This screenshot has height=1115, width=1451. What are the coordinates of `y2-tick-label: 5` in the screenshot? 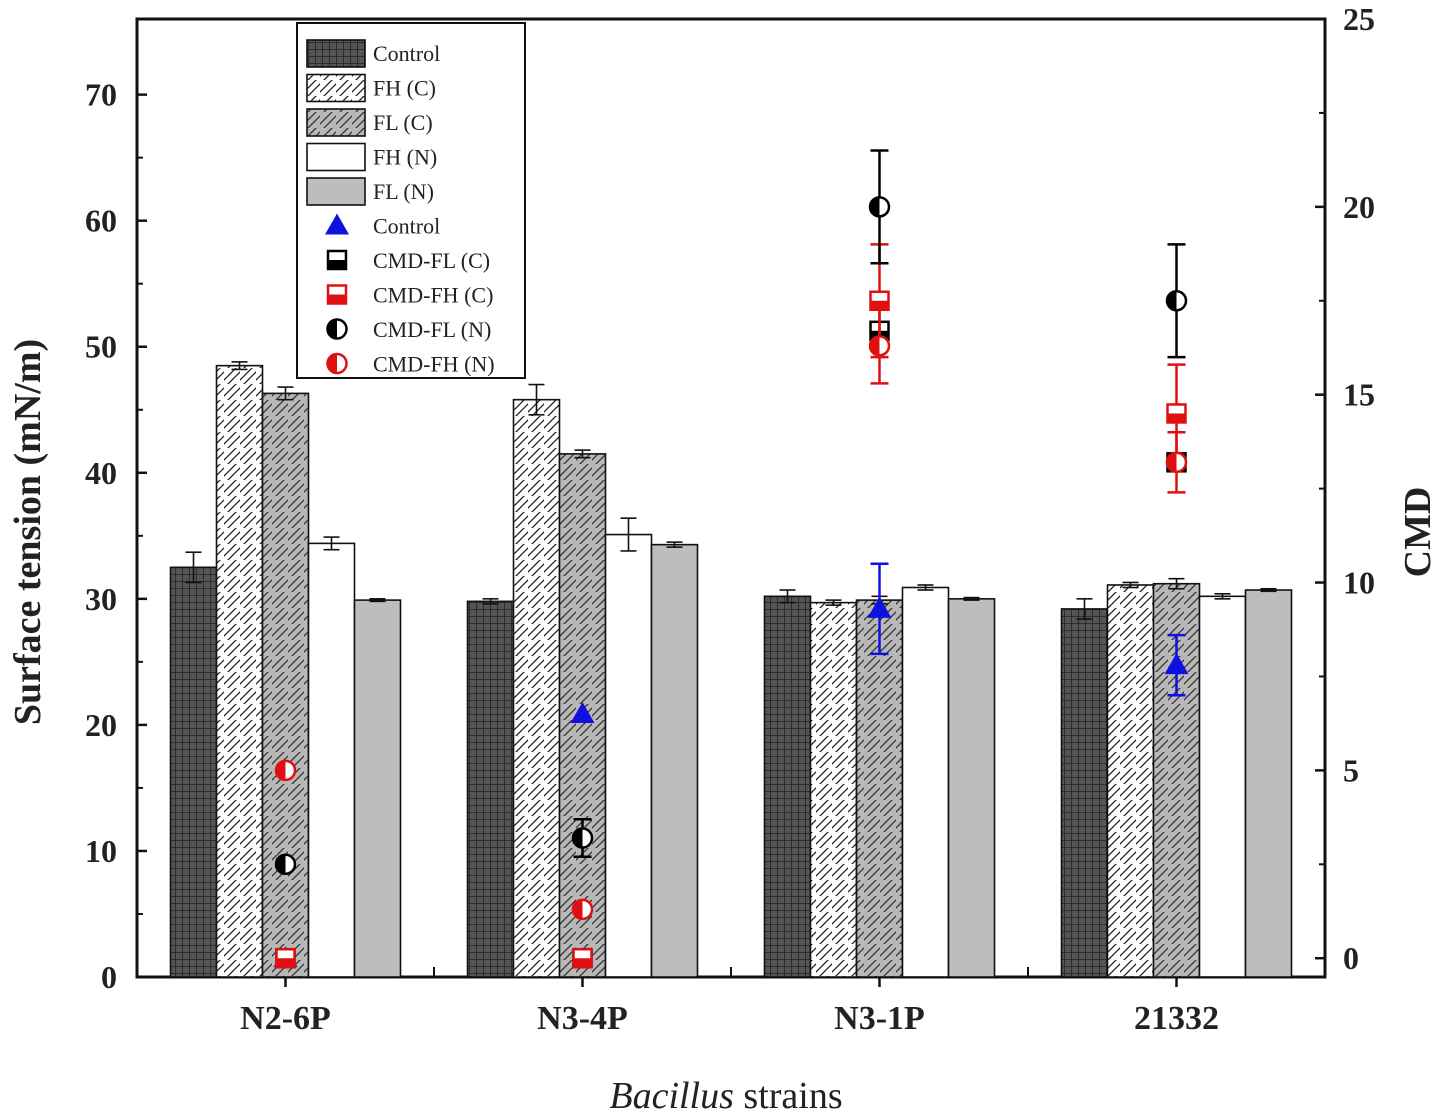 It's located at (1351, 770).